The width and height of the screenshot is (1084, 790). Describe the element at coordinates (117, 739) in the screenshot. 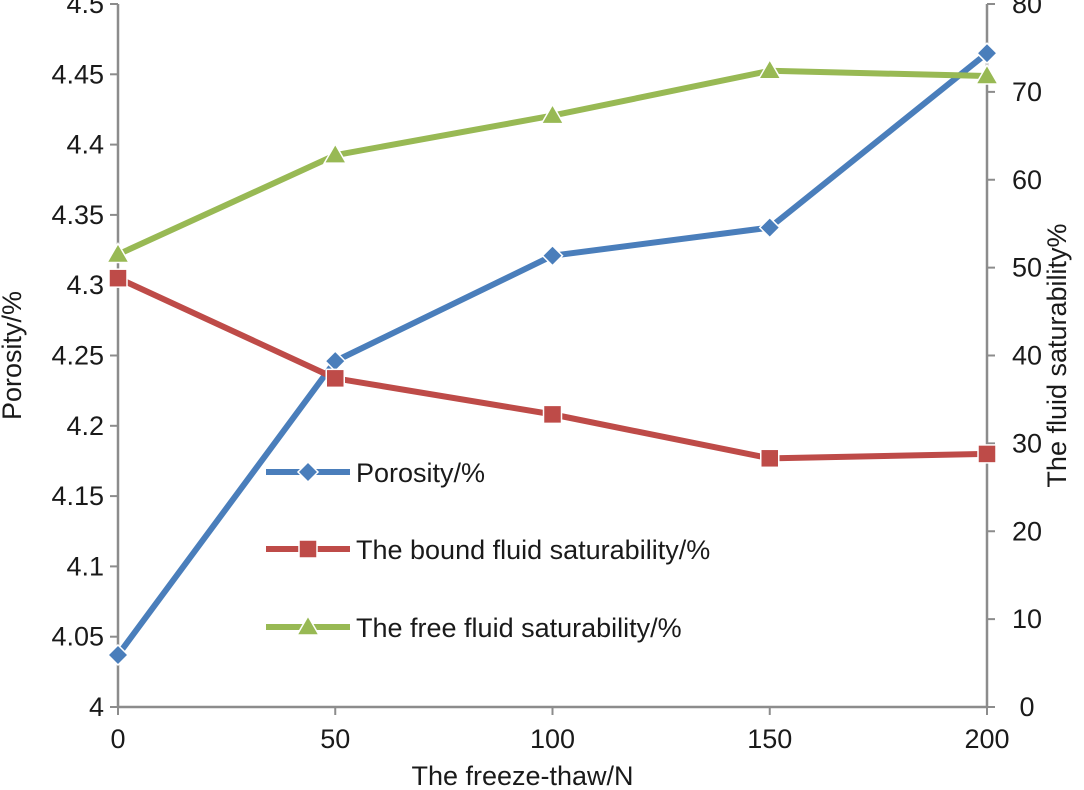

I see `x-tick-label: 0` at that location.